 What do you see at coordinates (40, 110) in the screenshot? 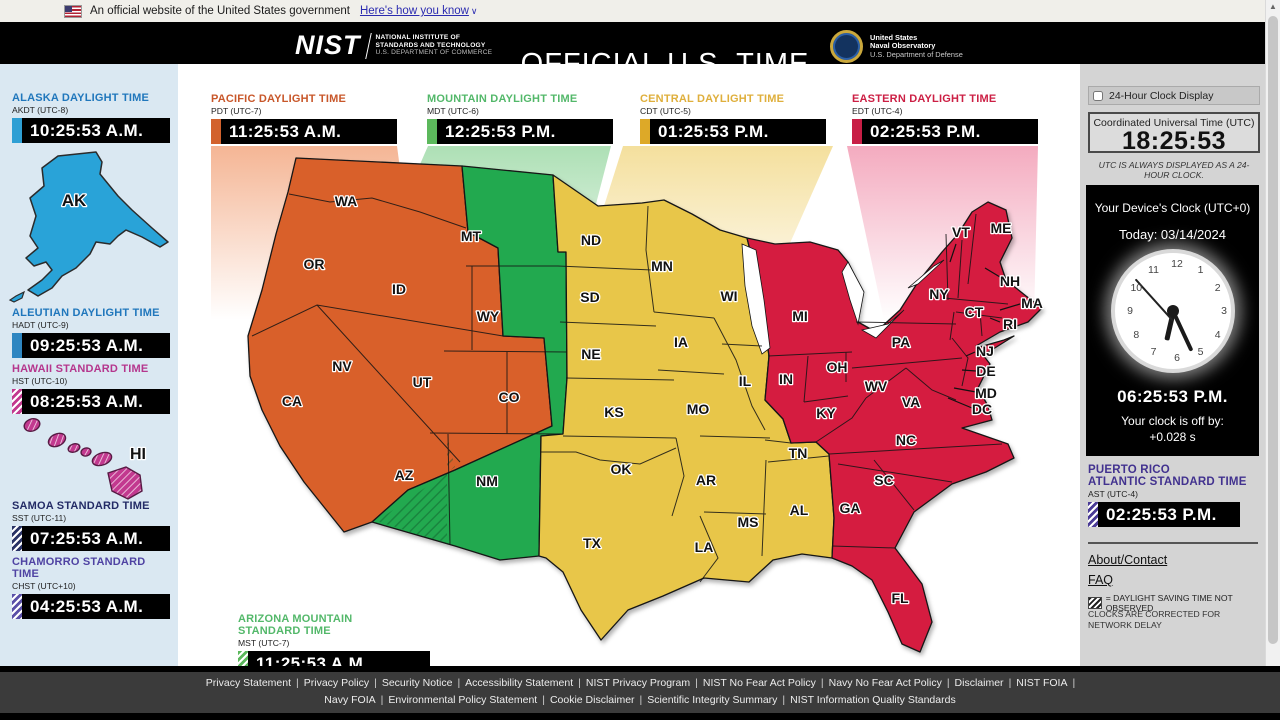
I see `alaska-zone-abbr: AKDT (UTC-8)` at bounding box center [40, 110].